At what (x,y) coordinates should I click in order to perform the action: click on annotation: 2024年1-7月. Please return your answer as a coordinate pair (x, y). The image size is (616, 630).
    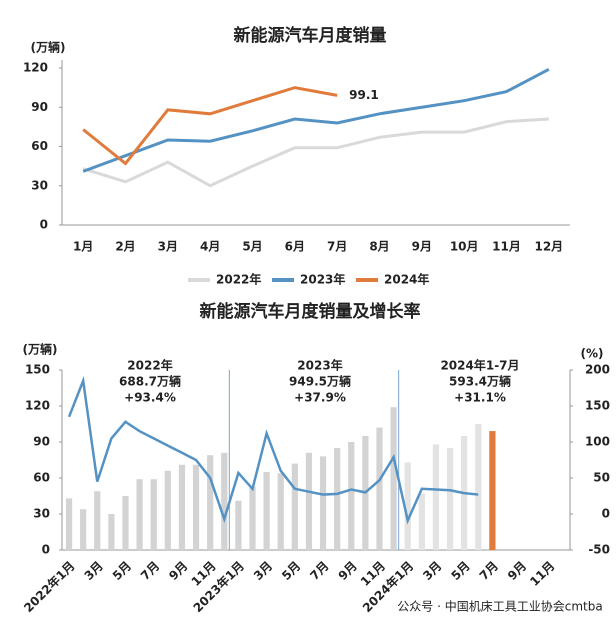
    Looking at the image, I should click on (479, 365).